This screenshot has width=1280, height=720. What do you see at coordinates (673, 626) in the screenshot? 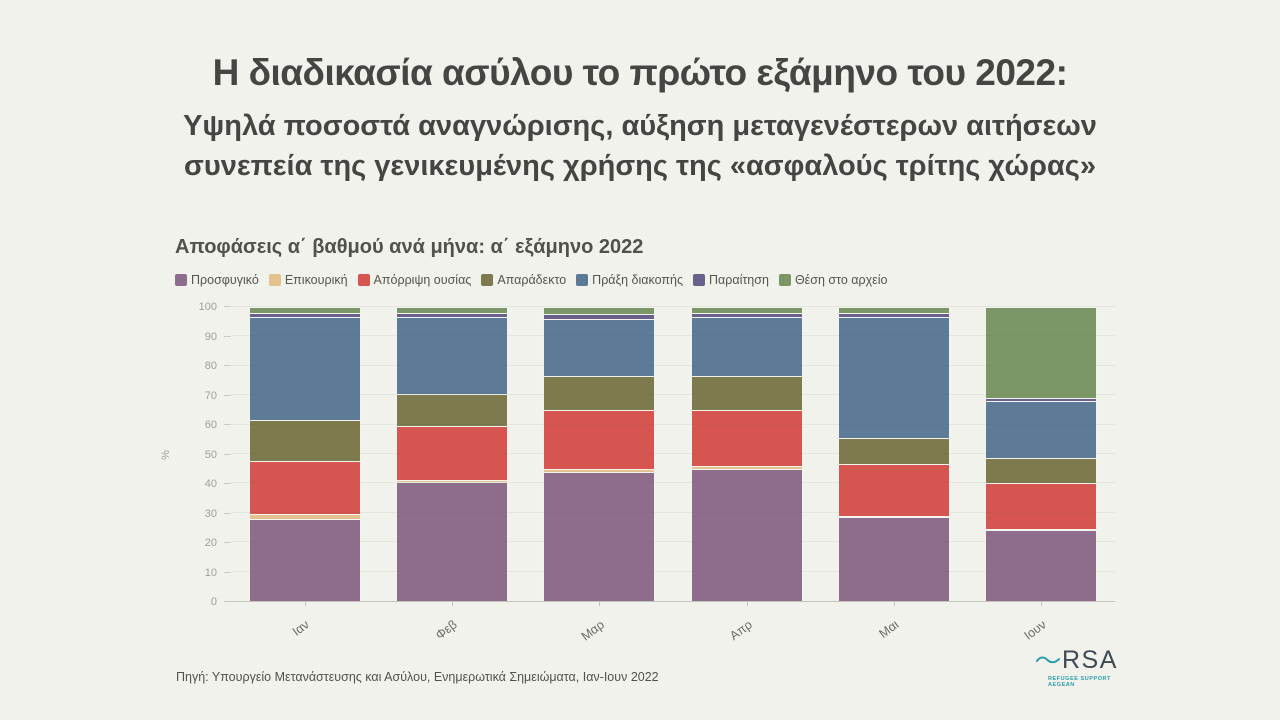
I see `x-axis-labels: Ιαν Φεβ Μαρ Απρ Μαι Ιουν` at bounding box center [673, 626].